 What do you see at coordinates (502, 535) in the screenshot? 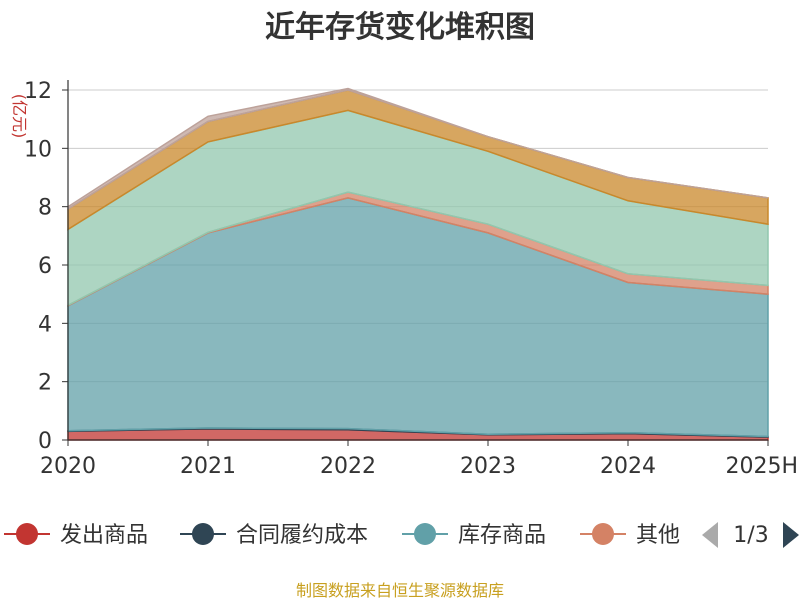
I see `legend-label: 库存商品` at bounding box center [502, 535].